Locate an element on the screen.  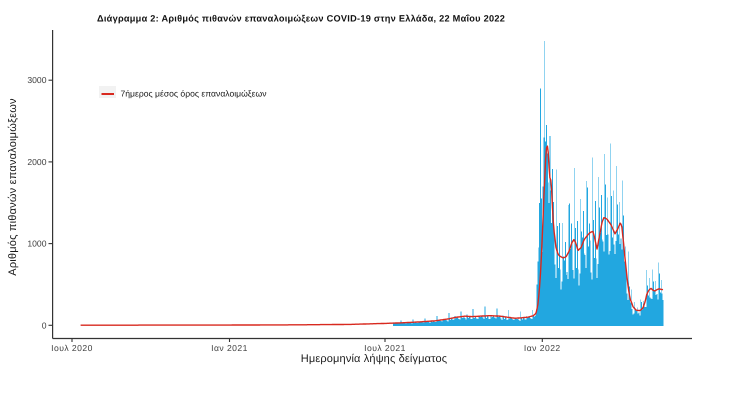
svg-text: Ιουλ 2020 is located at coordinates (72, 348).